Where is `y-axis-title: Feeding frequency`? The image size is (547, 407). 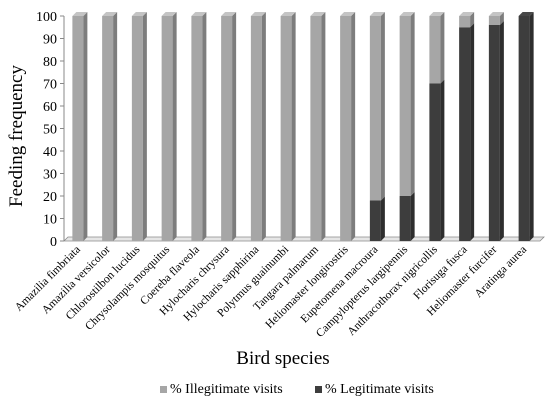 y-axis-title: Feeding frequency is located at coordinates (16, 136).